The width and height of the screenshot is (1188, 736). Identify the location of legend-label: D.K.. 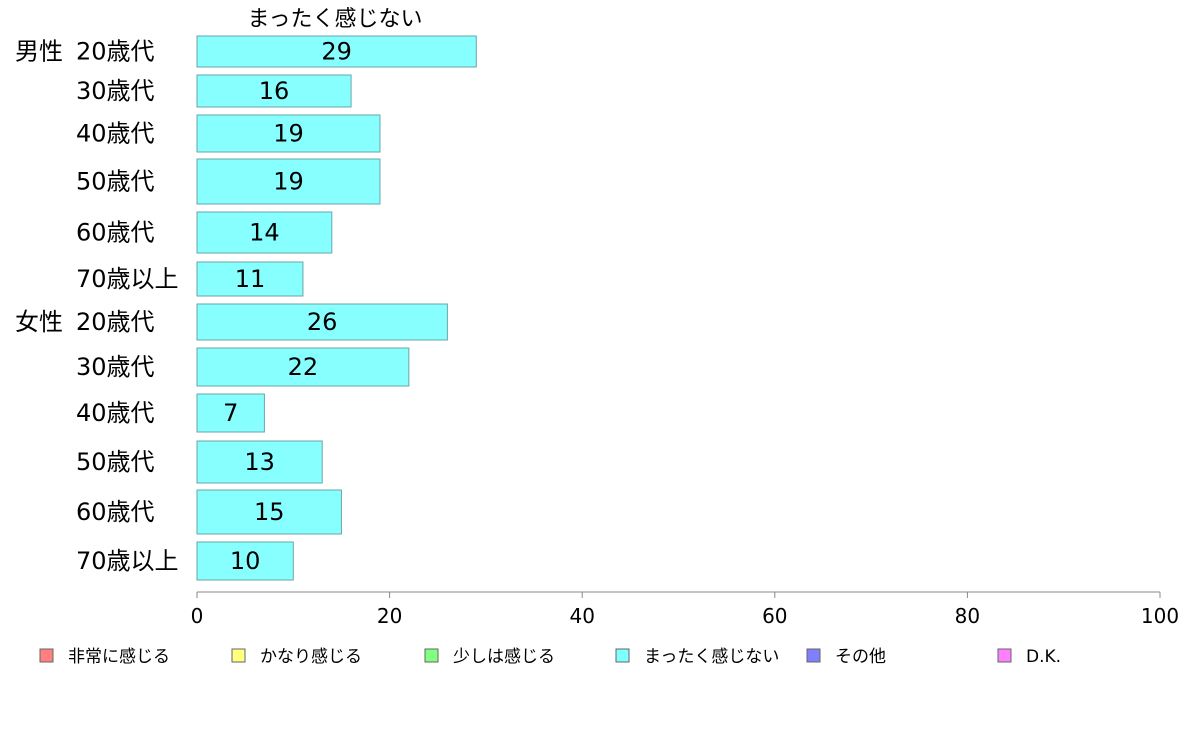
(1043, 657).